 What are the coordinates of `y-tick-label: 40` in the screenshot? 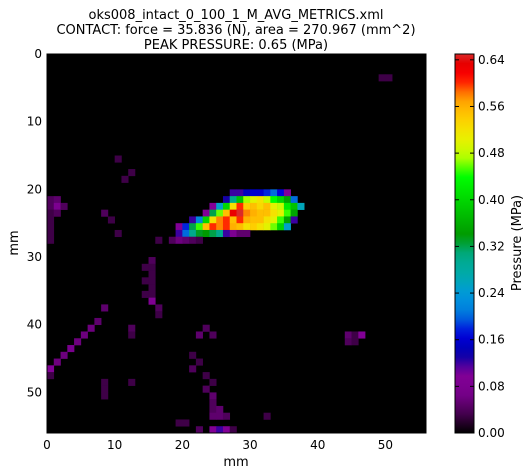 It's located at (34, 325).